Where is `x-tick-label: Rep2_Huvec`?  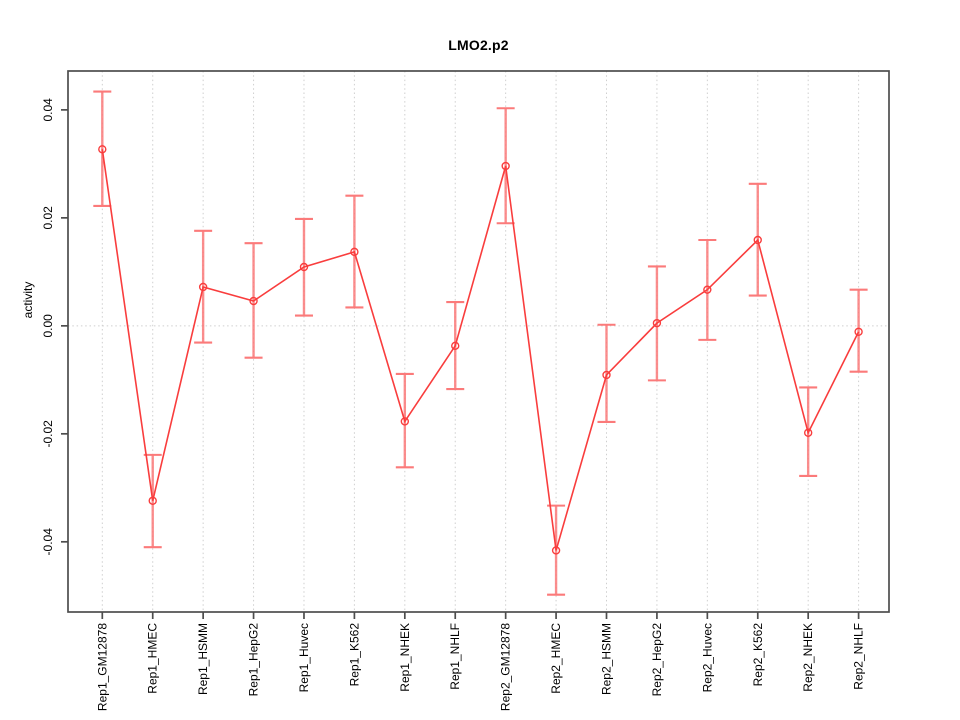 x-tick-label: Rep2_Huvec is located at coordinates (707, 657).